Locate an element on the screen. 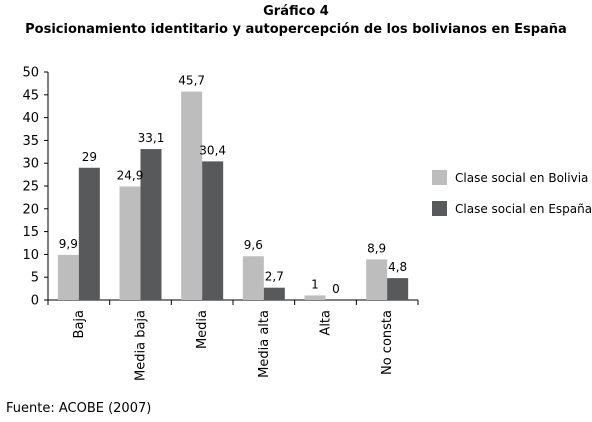 The image size is (592, 422). data-label: 29 is located at coordinates (89, 157).